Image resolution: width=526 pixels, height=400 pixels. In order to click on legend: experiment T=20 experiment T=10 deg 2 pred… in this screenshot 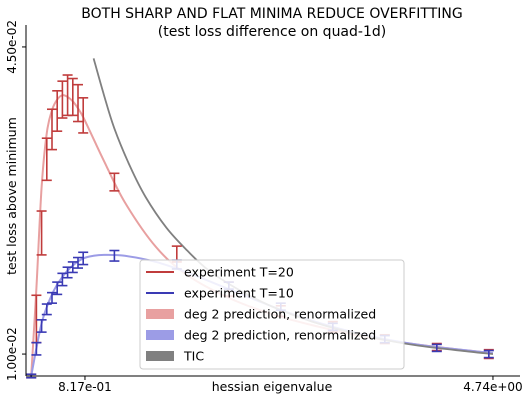, I will do `click(272, 314)`.